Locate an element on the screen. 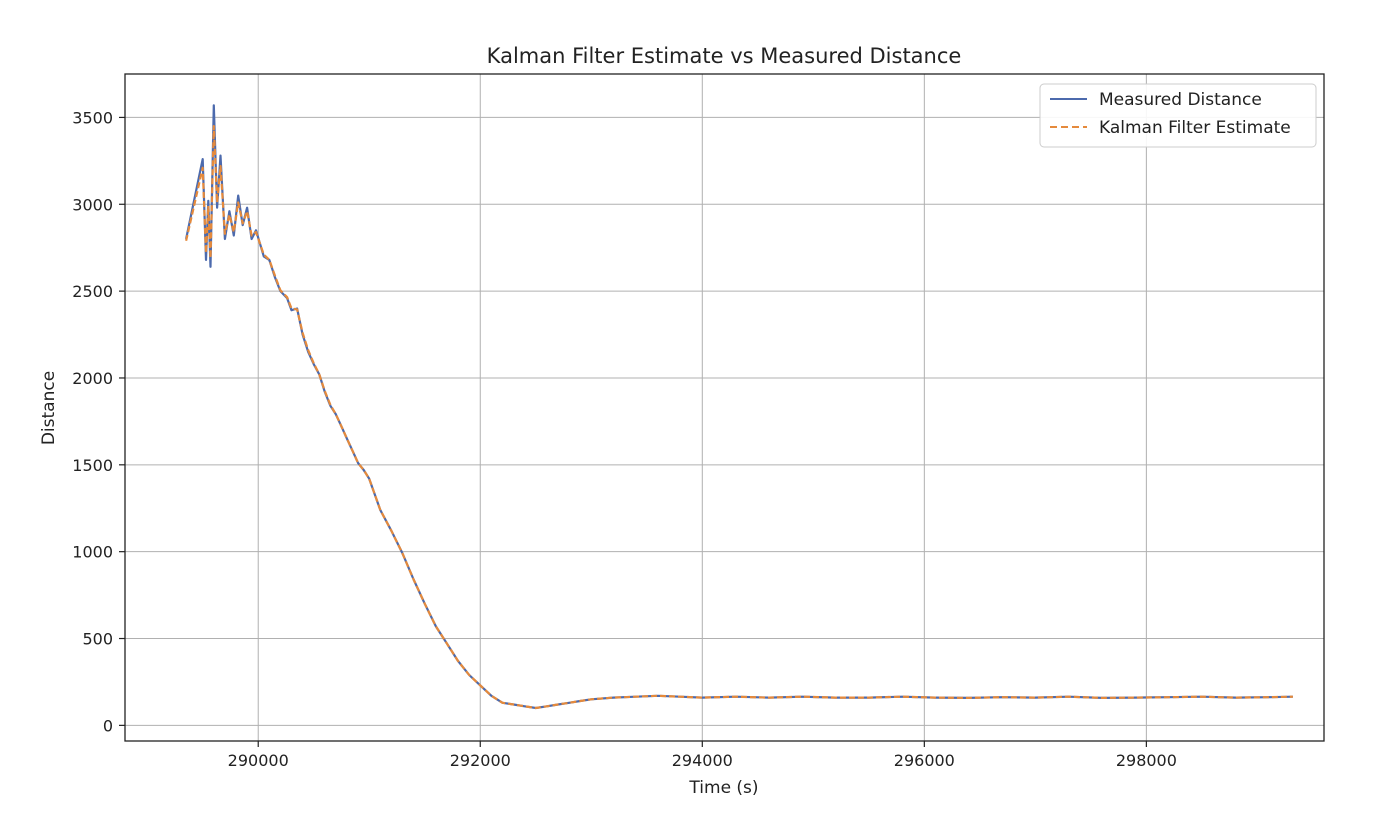  x-tick-label: 296000 is located at coordinates (924, 760).